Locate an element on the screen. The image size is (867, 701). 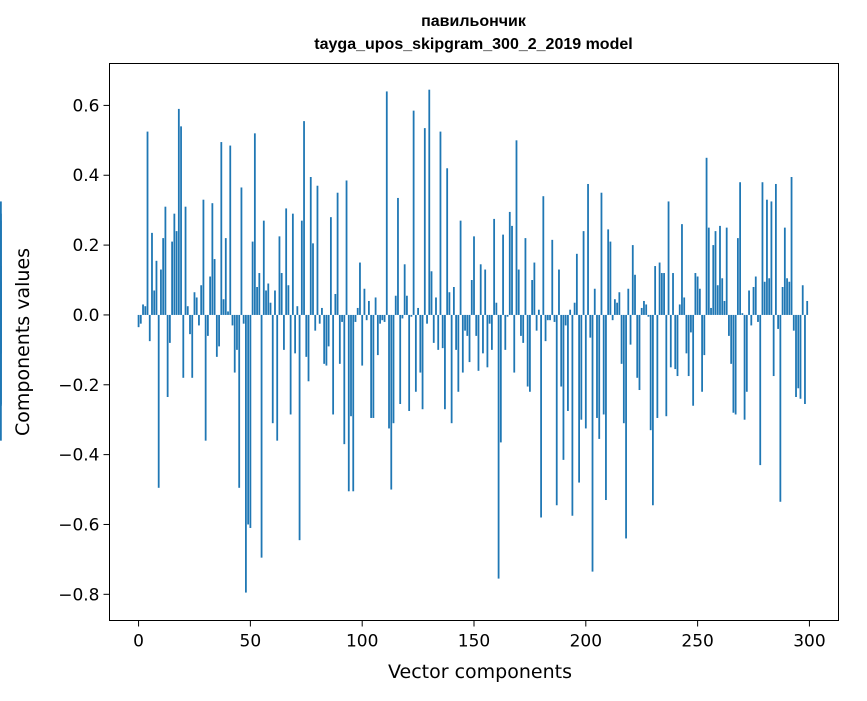
y-tick-label: 0.0 is located at coordinates (85, 316).